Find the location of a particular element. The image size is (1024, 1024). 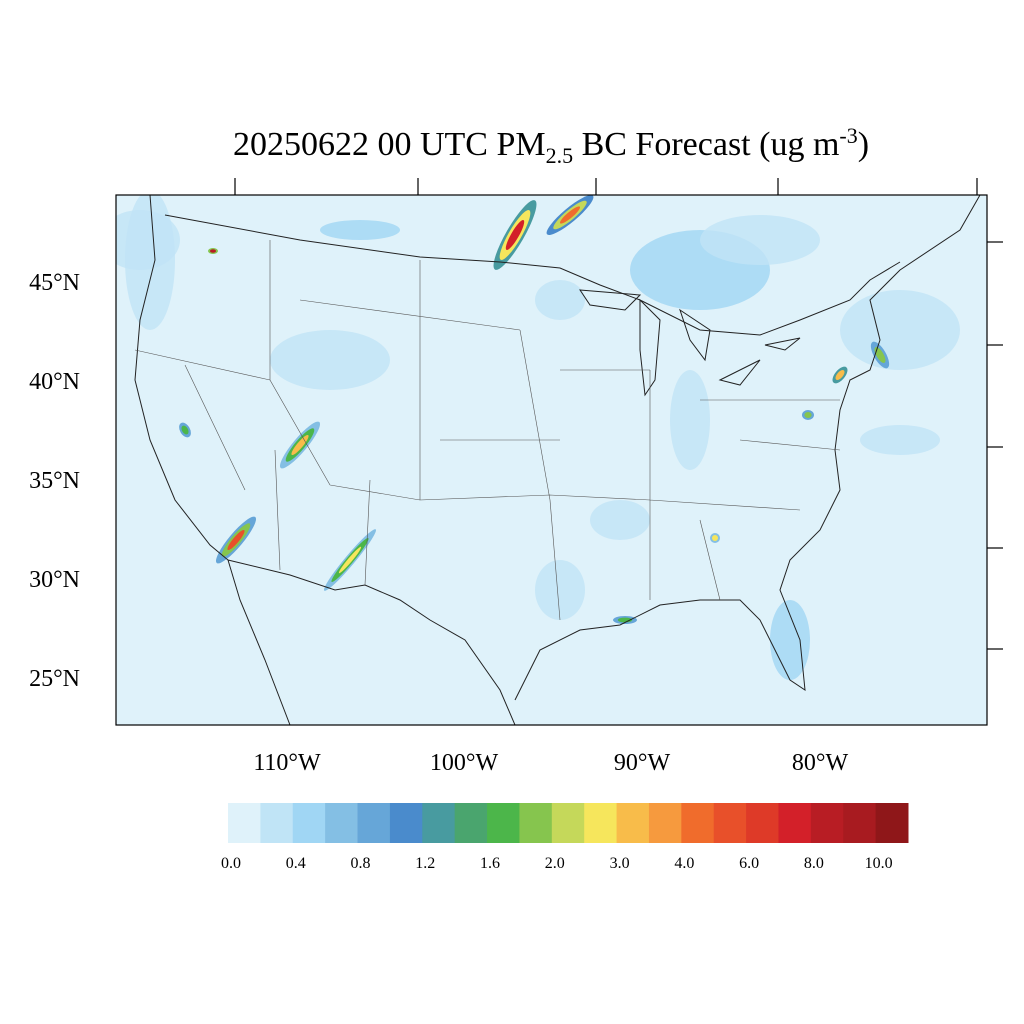

colorbar-label: 6.0 is located at coordinates (749, 863).